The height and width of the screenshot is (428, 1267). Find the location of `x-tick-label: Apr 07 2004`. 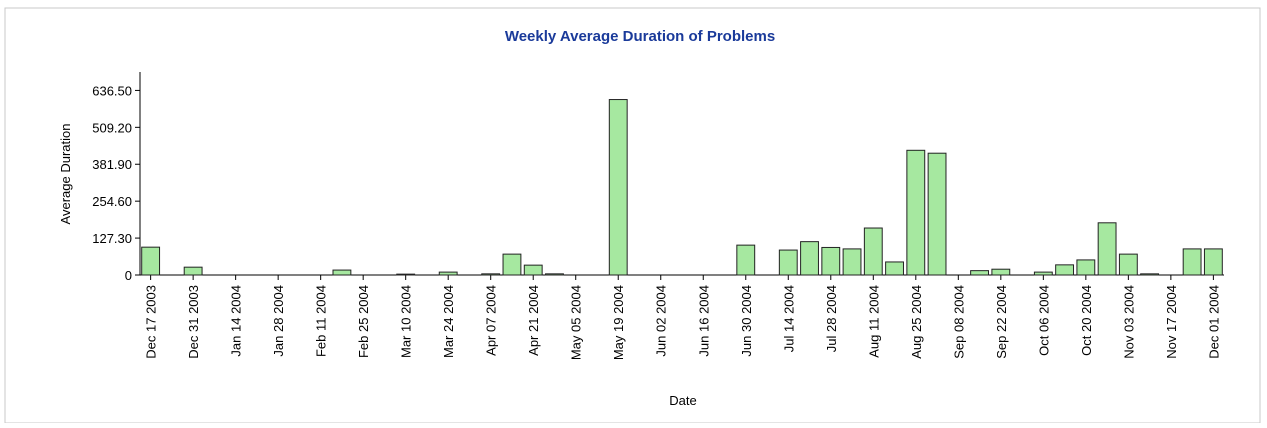

x-tick-label: Apr 07 2004 is located at coordinates (491, 320).